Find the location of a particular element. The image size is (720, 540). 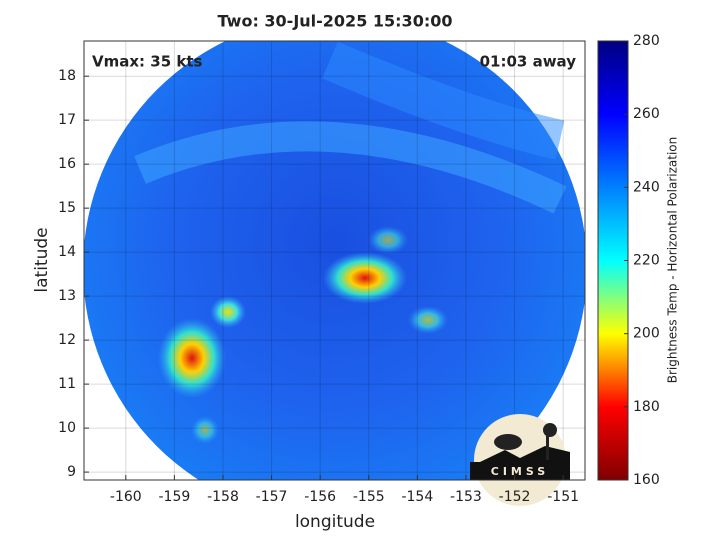

y-tick-label: 17 is located at coordinates (67, 120).